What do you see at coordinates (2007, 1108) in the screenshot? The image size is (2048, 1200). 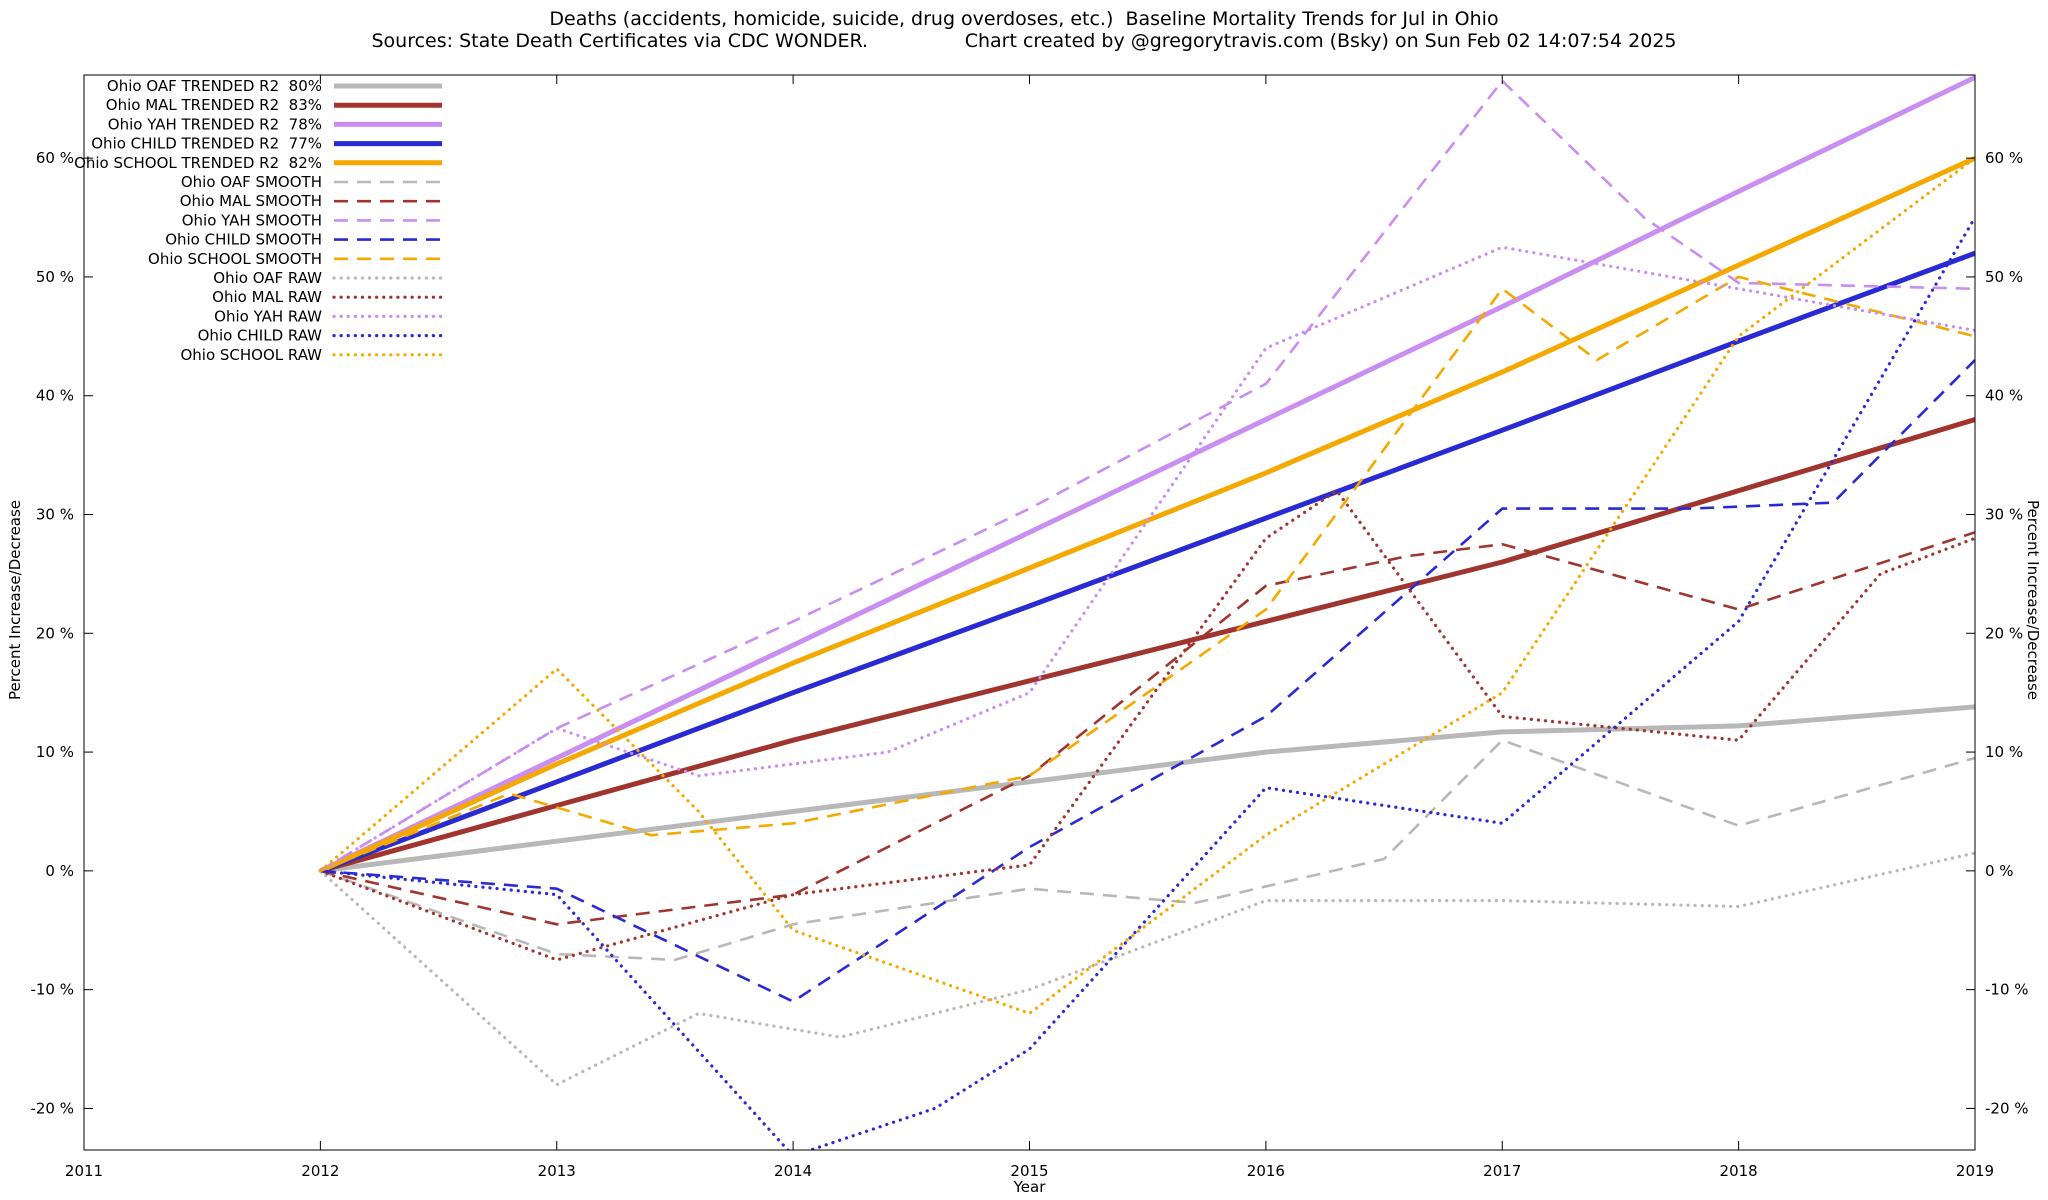 I see `y-tick-label-right: -20 %` at bounding box center [2007, 1108].